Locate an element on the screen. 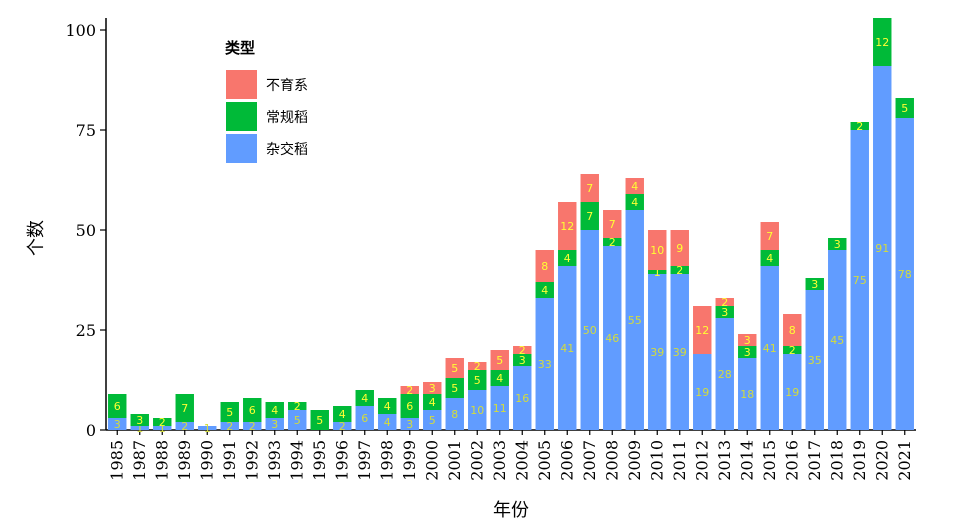 The image size is (972, 524). x-tick-label: 2004 is located at coordinates (521, 460).